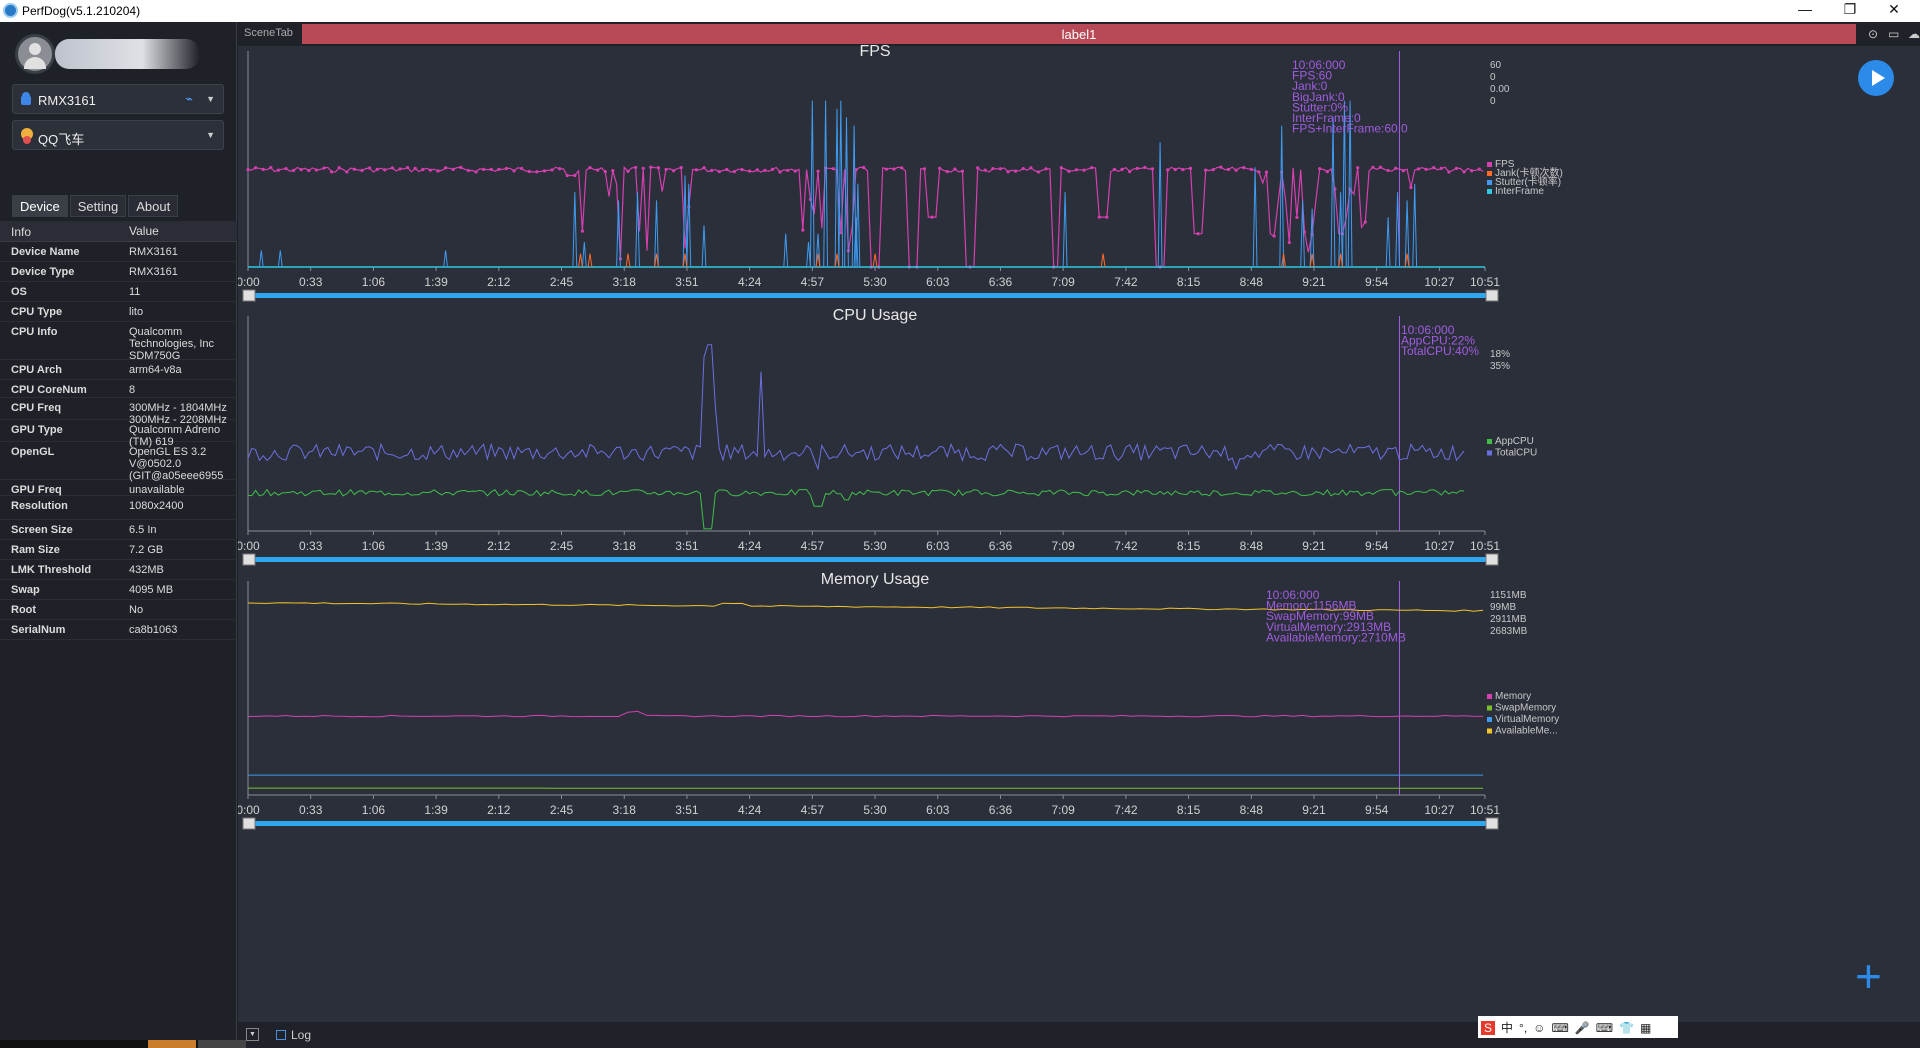  Describe the element at coordinates (118, 389) in the screenshot. I see `info-row: CPU CoreNum 8` at that location.